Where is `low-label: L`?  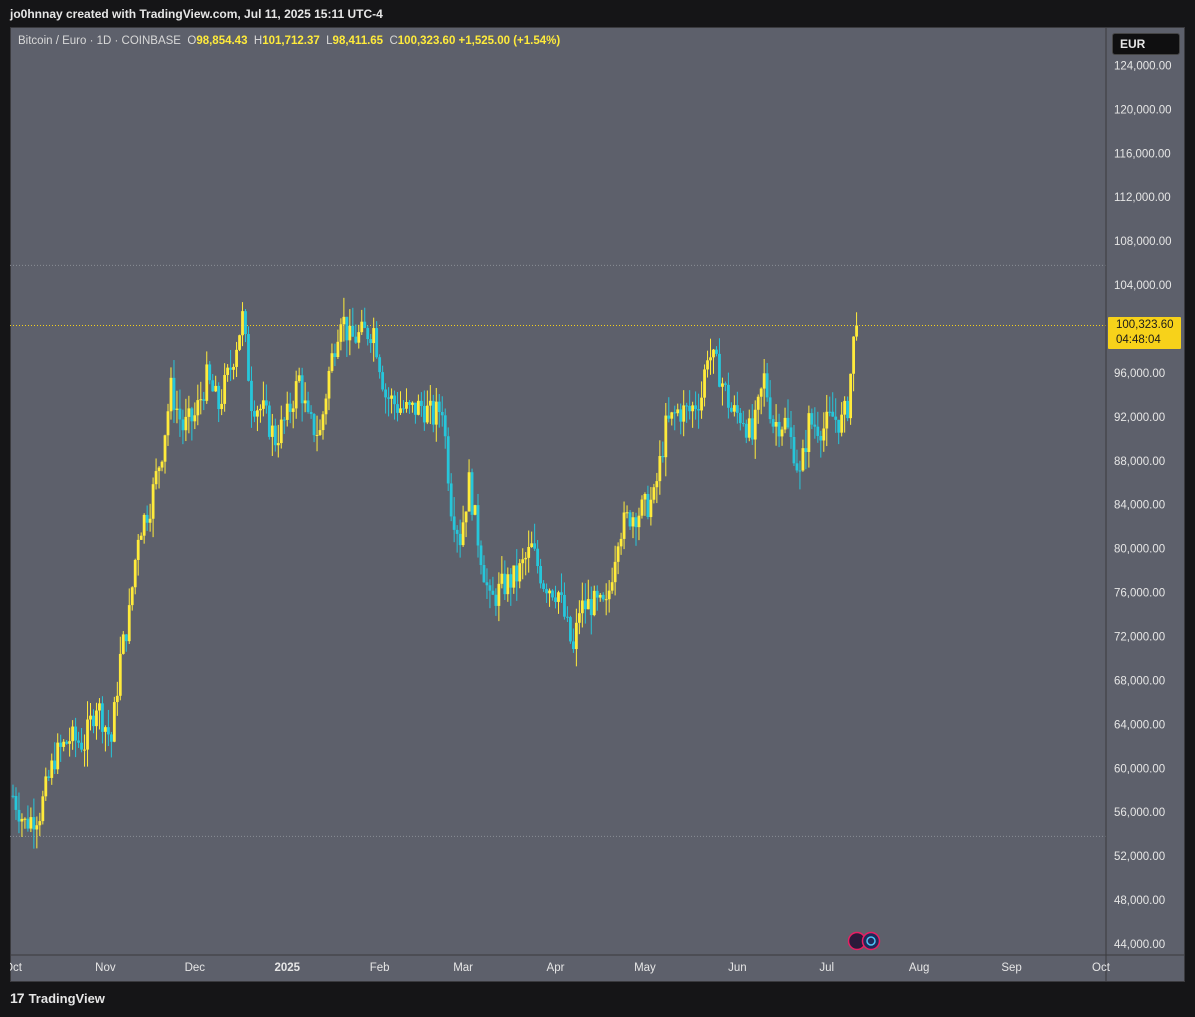 low-label: L is located at coordinates (329, 41).